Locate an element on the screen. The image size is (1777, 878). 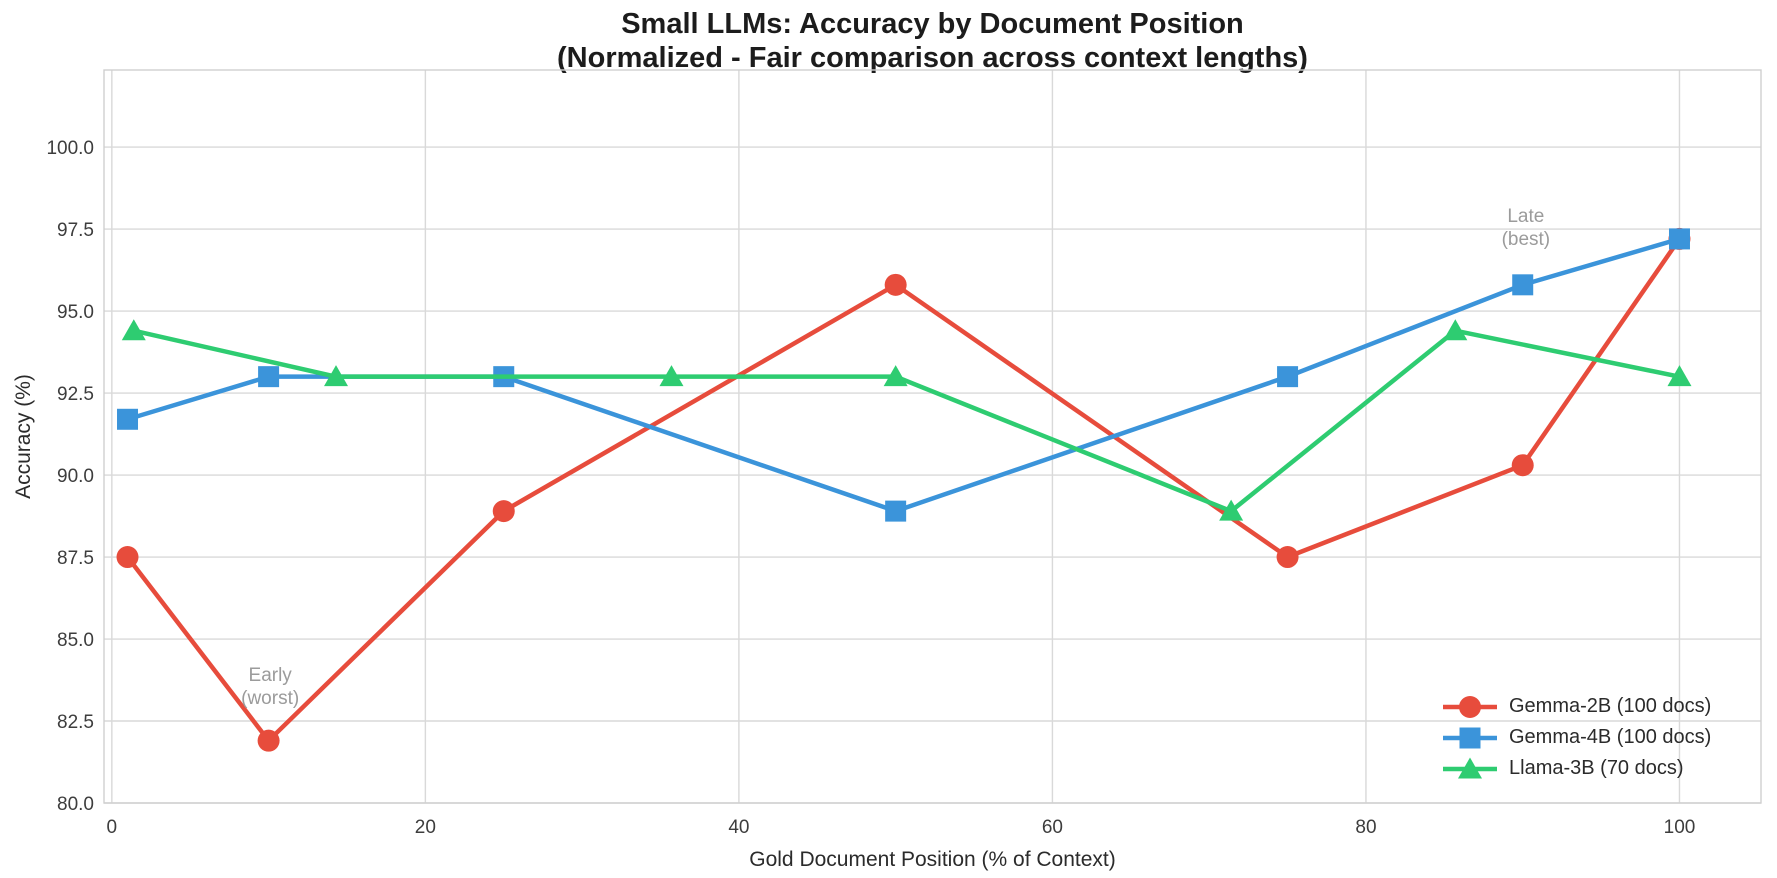
legend-item: Gemma-2B (100 docs) is located at coordinates (1577, 706).